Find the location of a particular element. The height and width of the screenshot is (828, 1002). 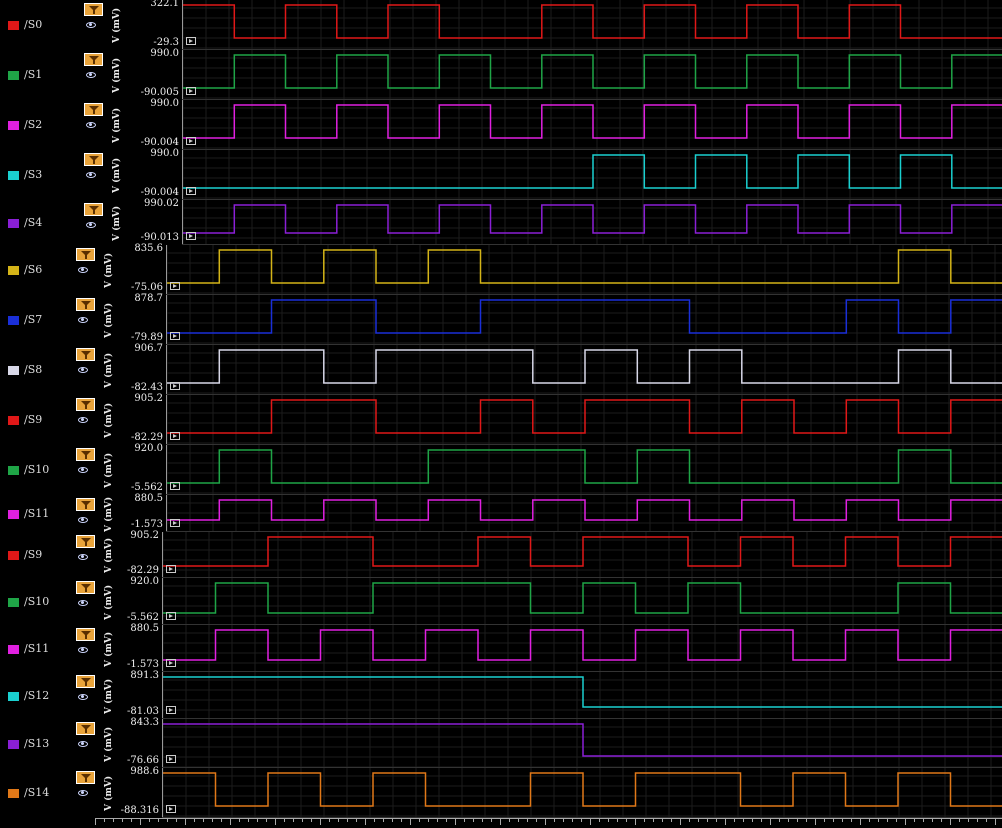

signal-row: /S0 V (mV) 322.1 -29.3 is located at coordinates (501, 25).